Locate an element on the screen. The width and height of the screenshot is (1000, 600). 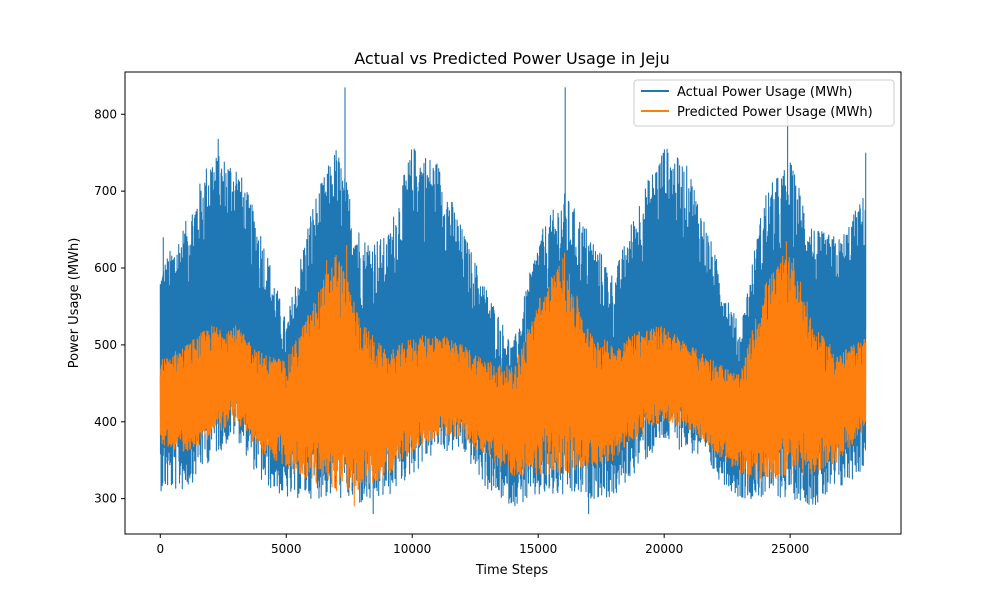
x-tick-label: 0 is located at coordinates (160, 549).